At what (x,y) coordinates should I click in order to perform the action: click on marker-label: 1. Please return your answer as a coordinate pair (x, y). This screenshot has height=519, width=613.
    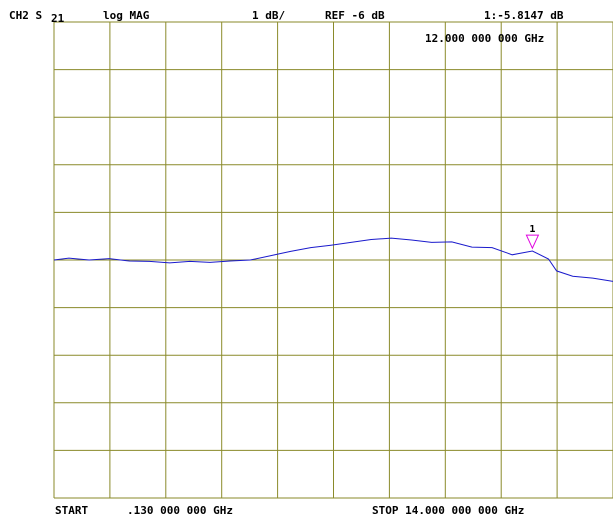
    Looking at the image, I should click on (532, 229).